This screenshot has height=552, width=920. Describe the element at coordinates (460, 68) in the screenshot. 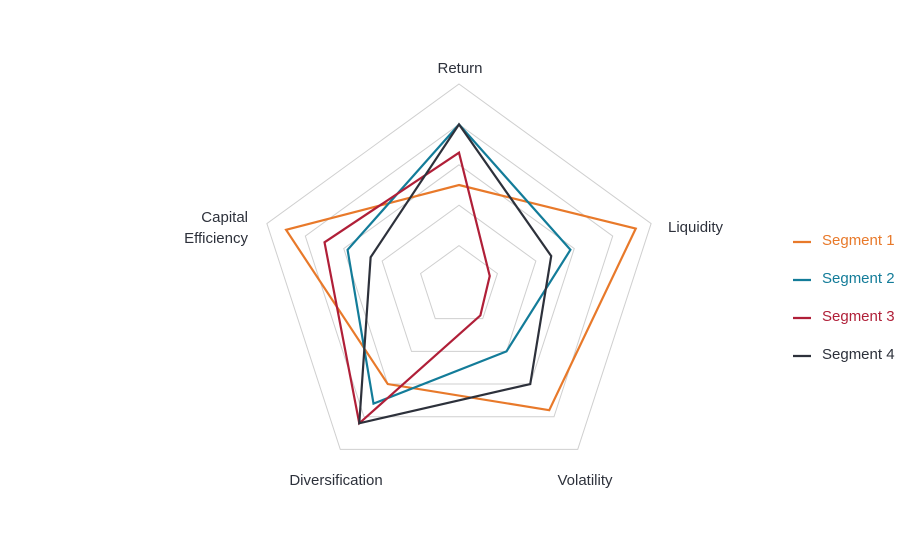

I see `axis-label: Return` at that location.